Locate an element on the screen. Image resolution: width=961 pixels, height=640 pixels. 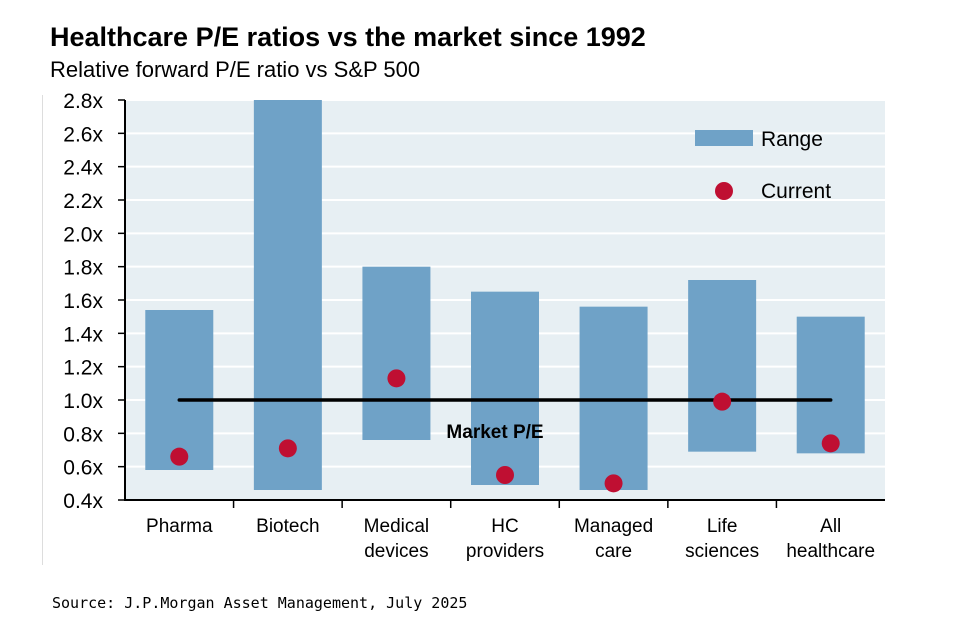
y-tick-label: 1.8x is located at coordinates (83, 268).